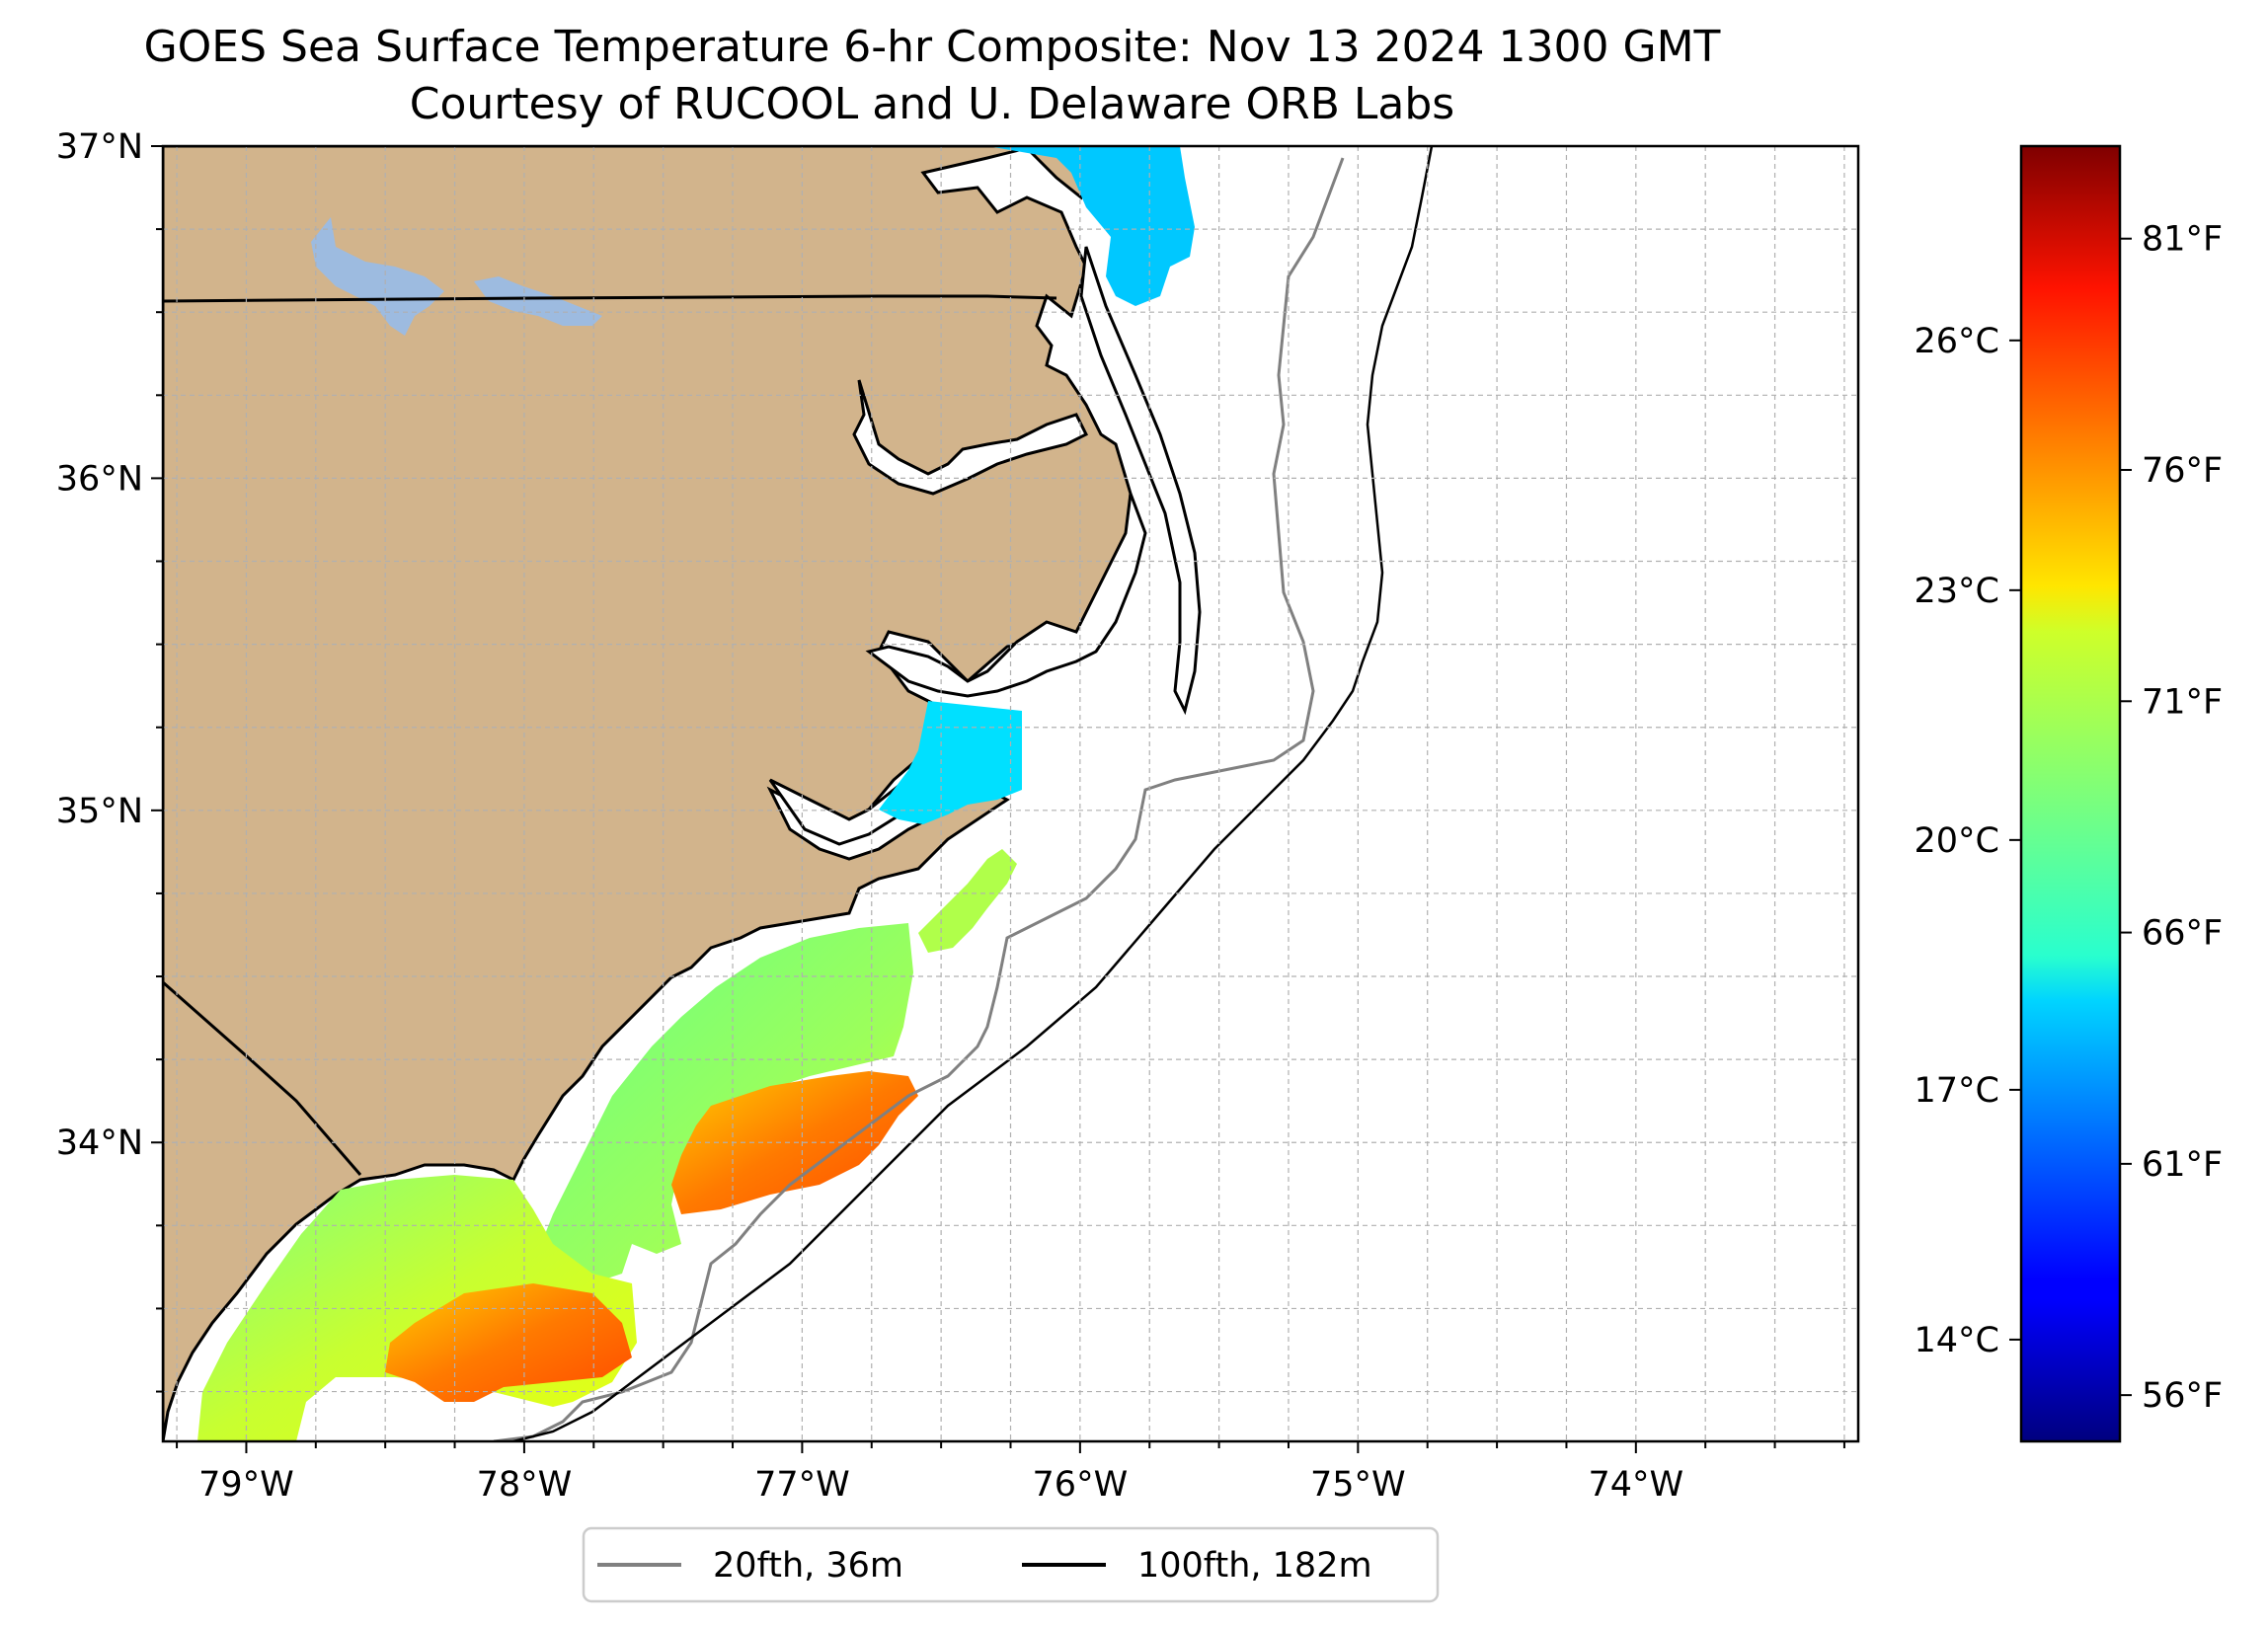  What do you see at coordinates (1957, 841) in the screenshot?
I see `colorbar-celsius-label: 20°C` at bounding box center [1957, 841].